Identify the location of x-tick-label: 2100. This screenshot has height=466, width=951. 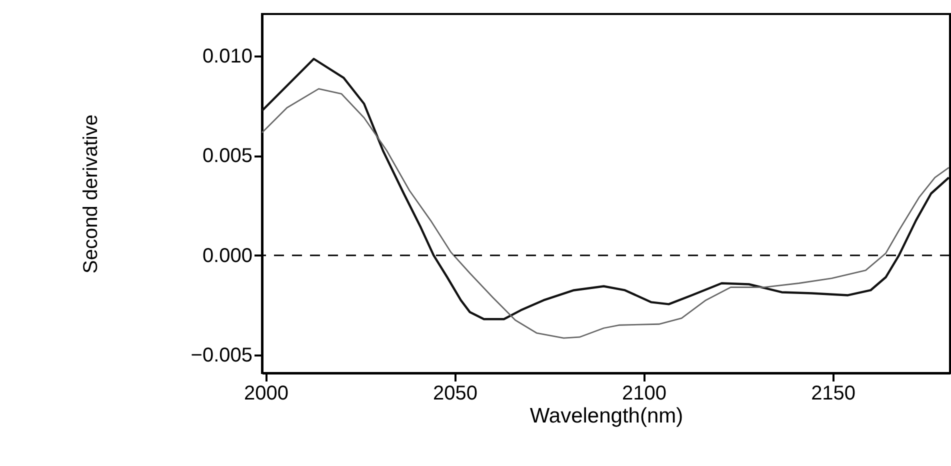
(644, 393).